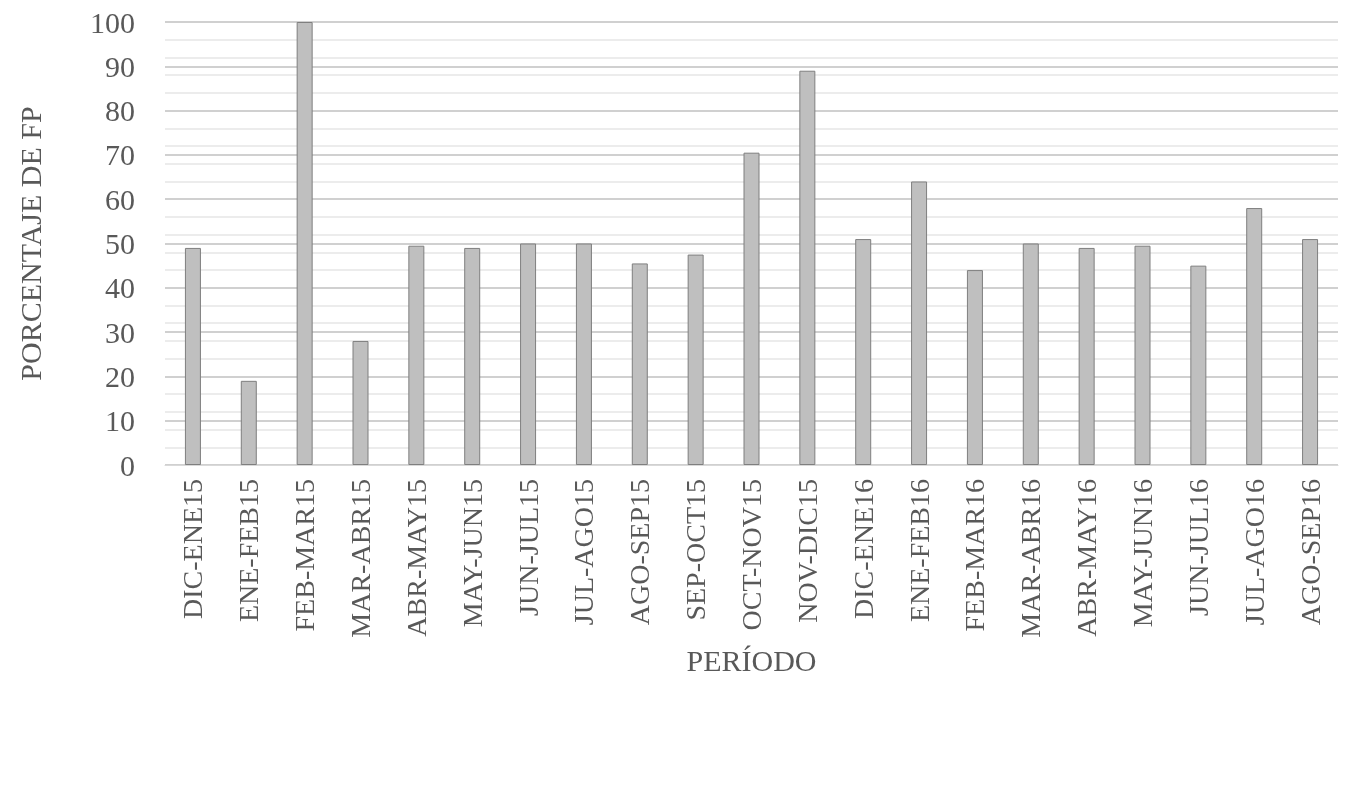  What do you see at coordinates (120, 288) in the screenshot?
I see `y-tick-label: 40` at bounding box center [120, 288].